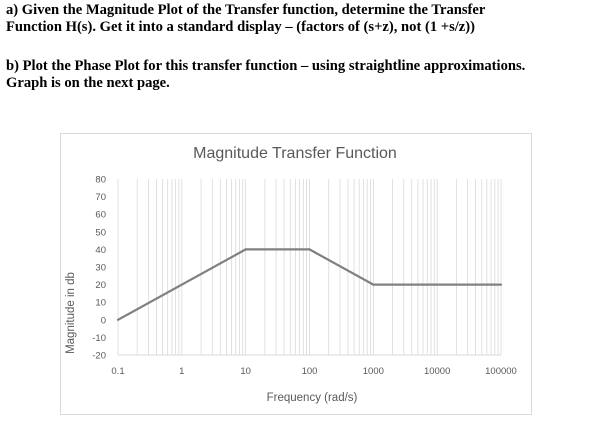  I want to click on y-tick-label: 20, so click(100, 285).